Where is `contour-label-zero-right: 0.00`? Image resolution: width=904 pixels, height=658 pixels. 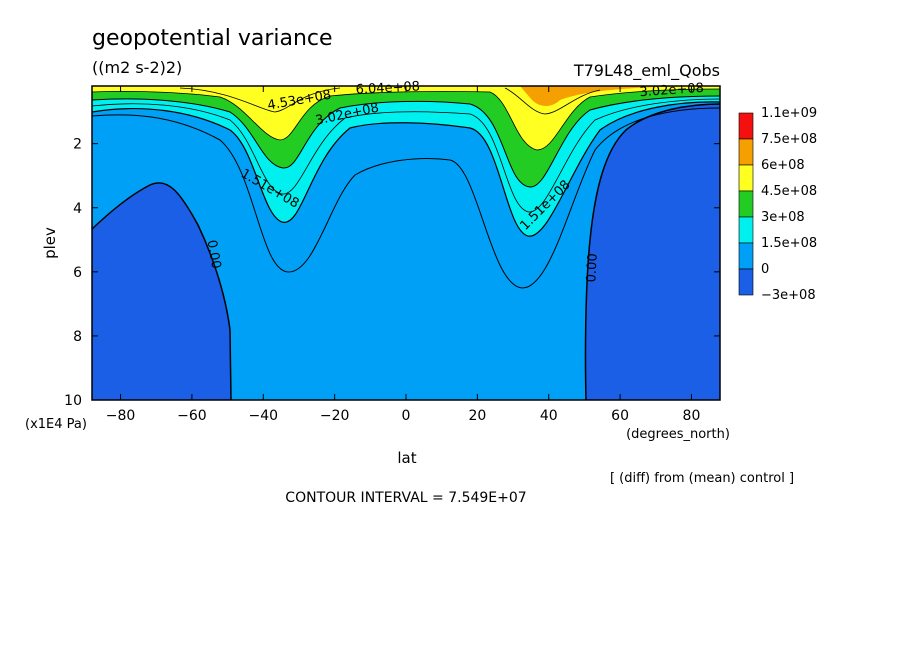
contour-label-zero-right: 0.00 is located at coordinates (592, 268).